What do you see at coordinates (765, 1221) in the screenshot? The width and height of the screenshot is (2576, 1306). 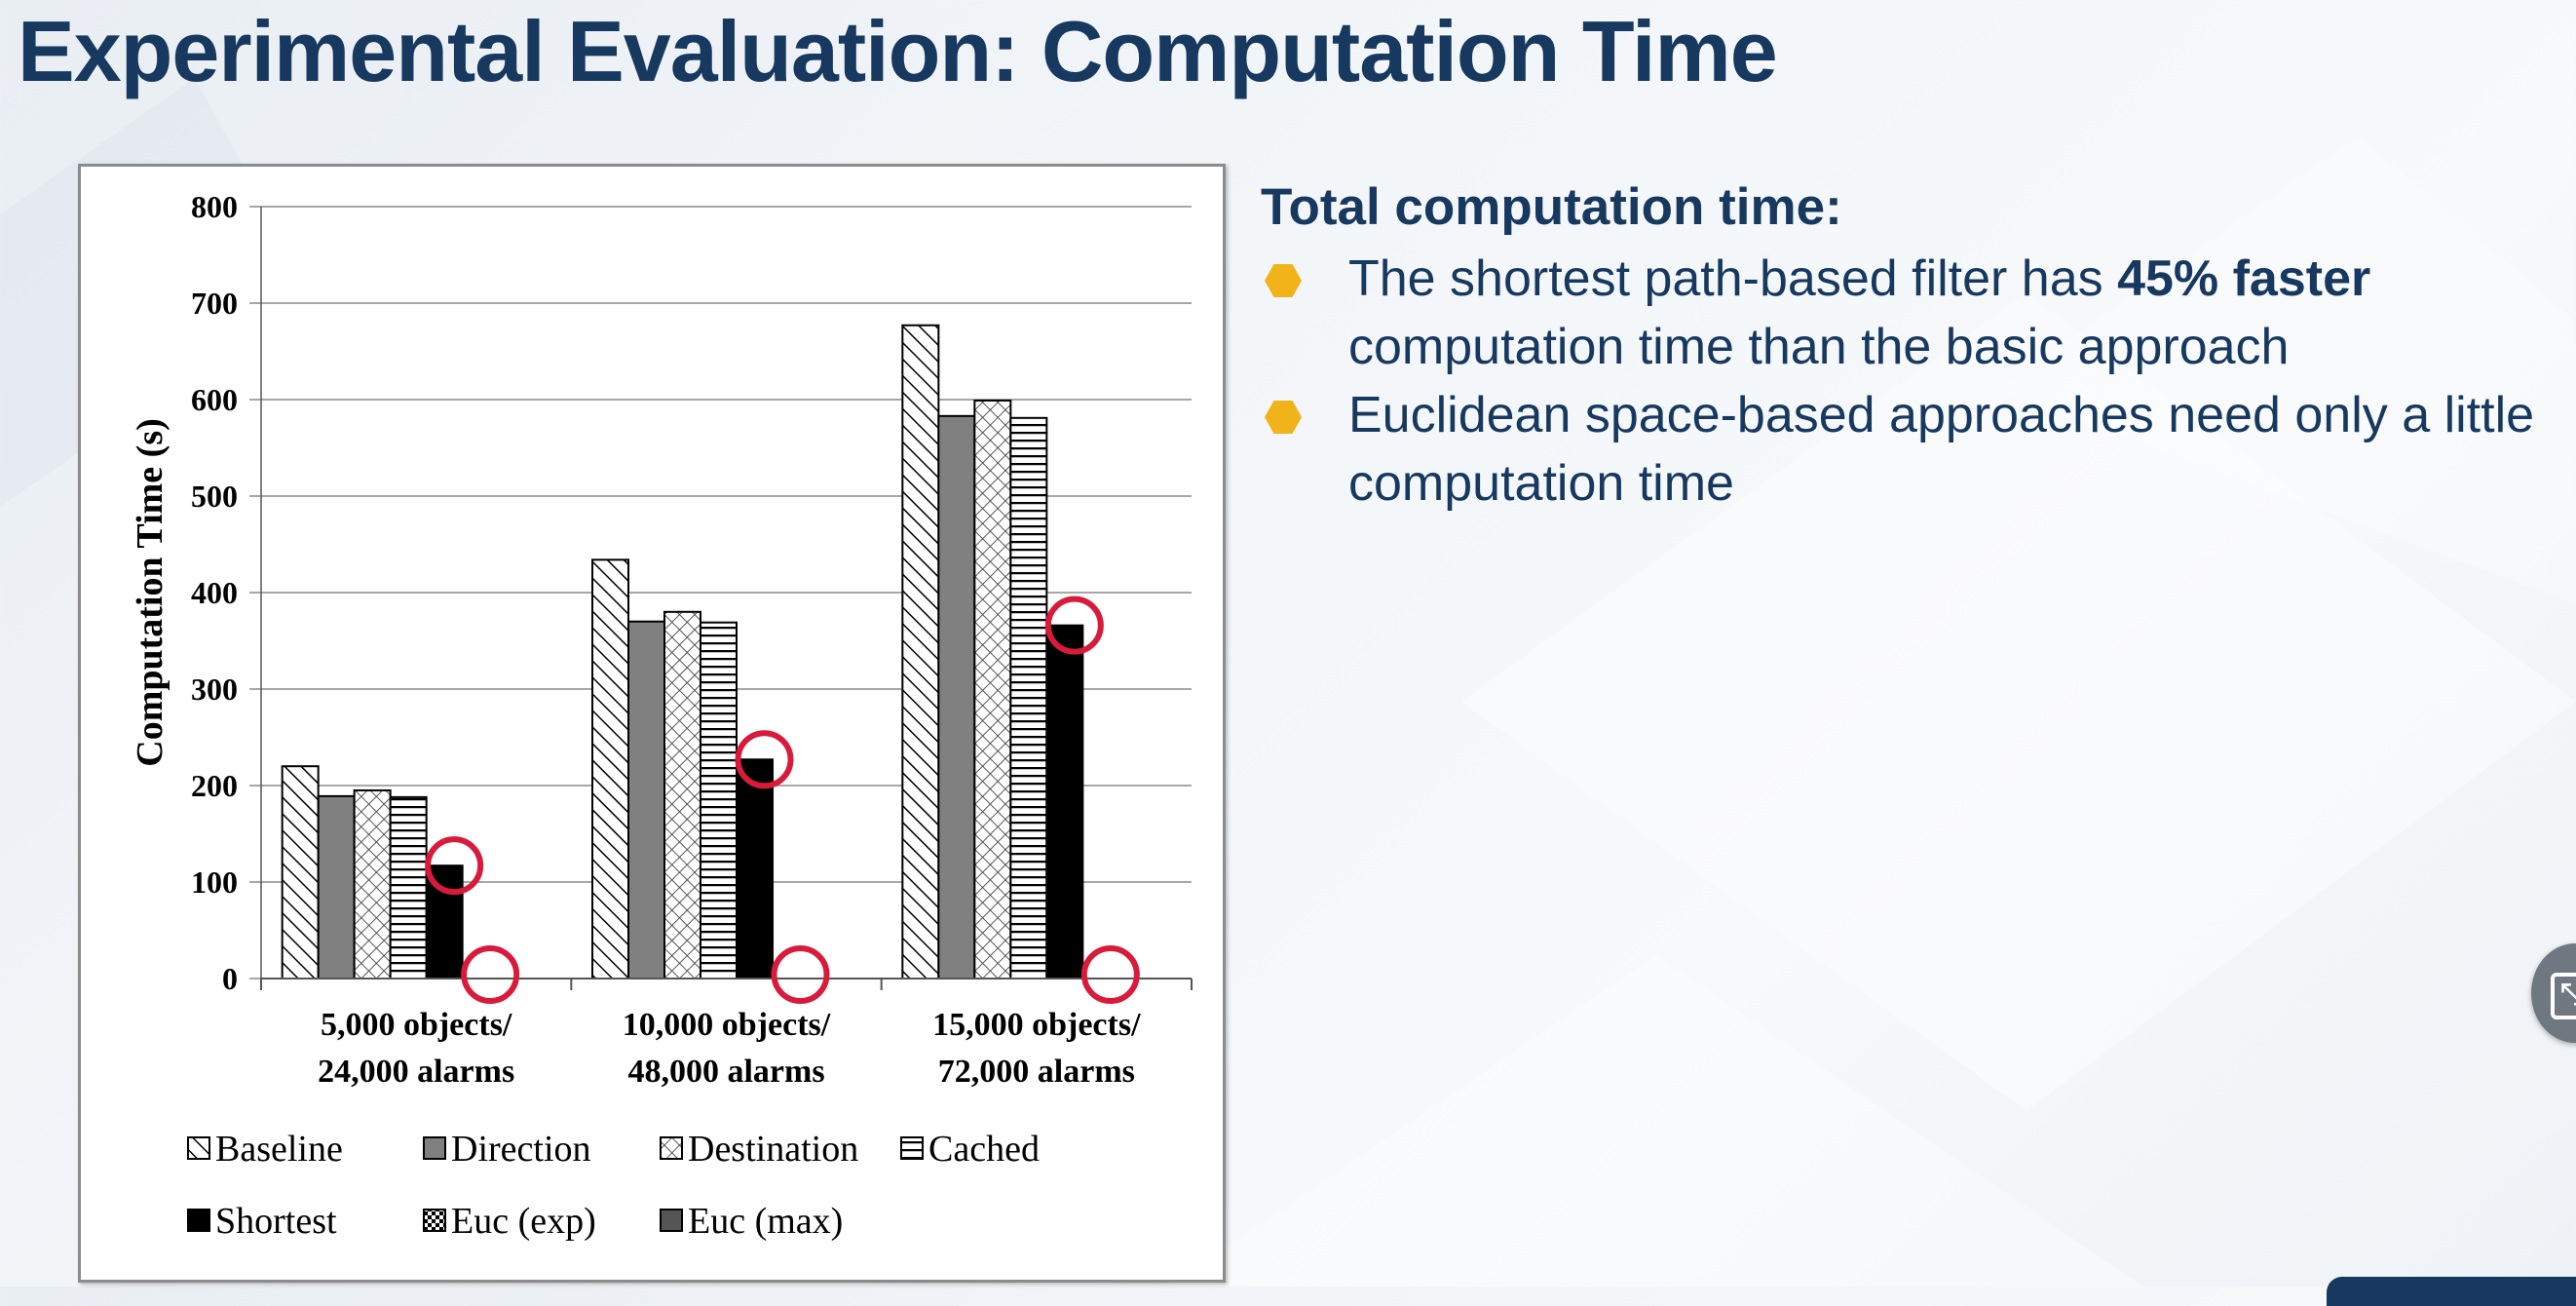 I see `legend-label: Euc (max)` at bounding box center [765, 1221].